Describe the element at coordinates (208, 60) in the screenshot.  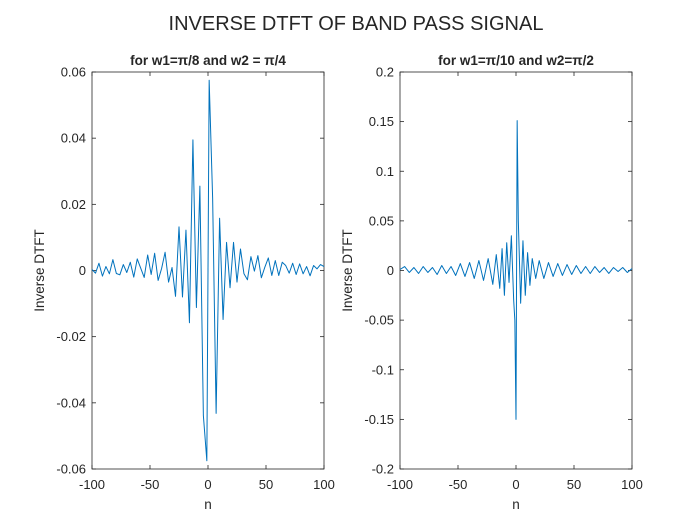
I see `plot-title: for w1=π/8 and w2 = π/4` at that location.